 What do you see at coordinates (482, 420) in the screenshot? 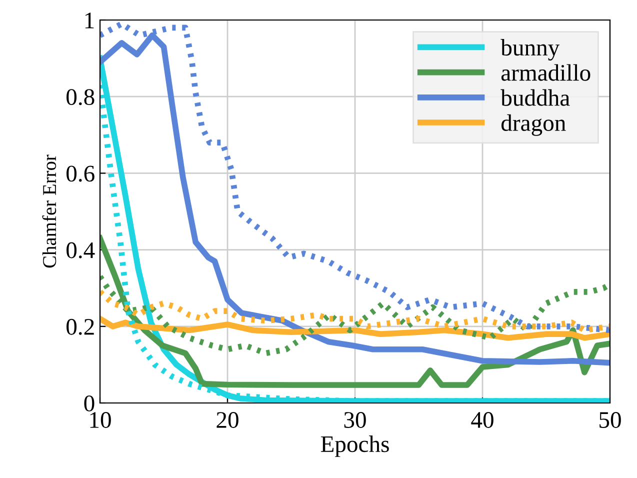
I see `x-tick-label: 40` at bounding box center [482, 420].